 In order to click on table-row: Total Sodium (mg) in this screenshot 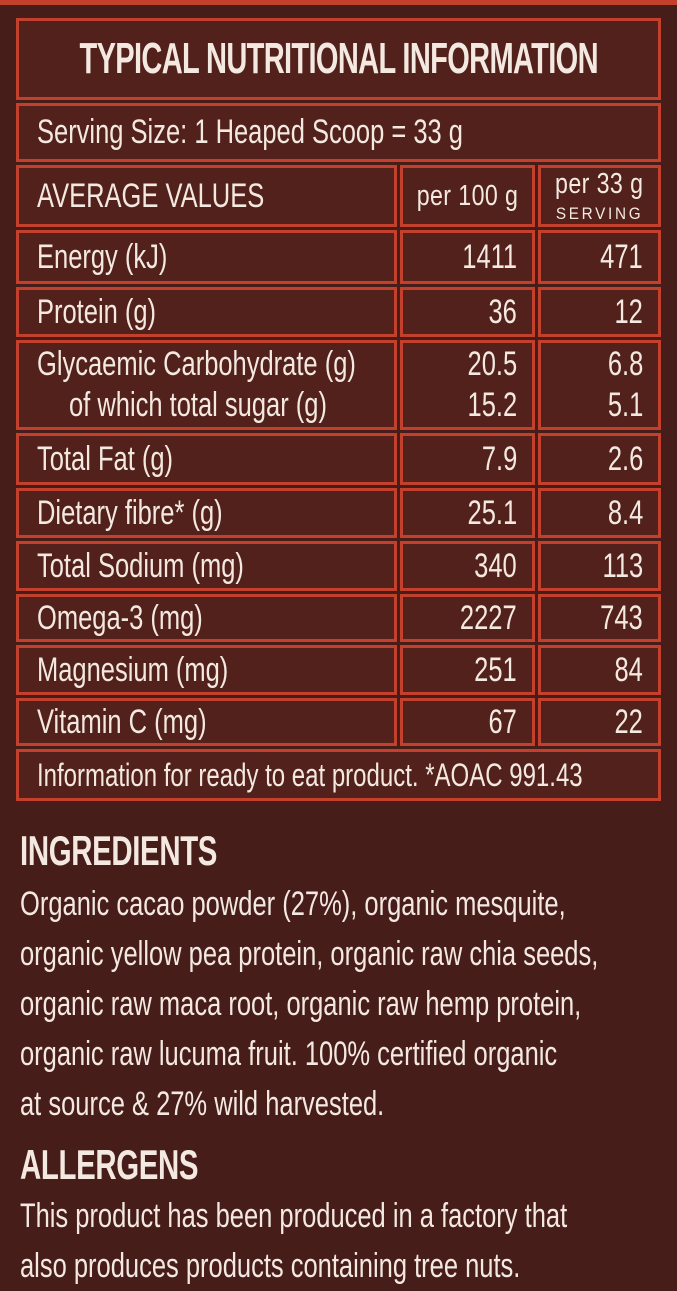, I will do `click(206, 566)`.